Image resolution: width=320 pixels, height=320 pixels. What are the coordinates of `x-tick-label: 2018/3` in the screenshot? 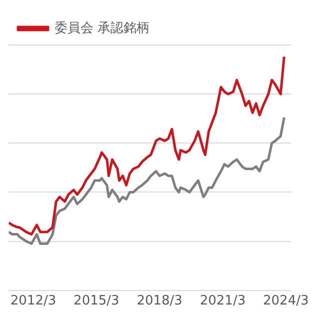 It's located at (159, 301).